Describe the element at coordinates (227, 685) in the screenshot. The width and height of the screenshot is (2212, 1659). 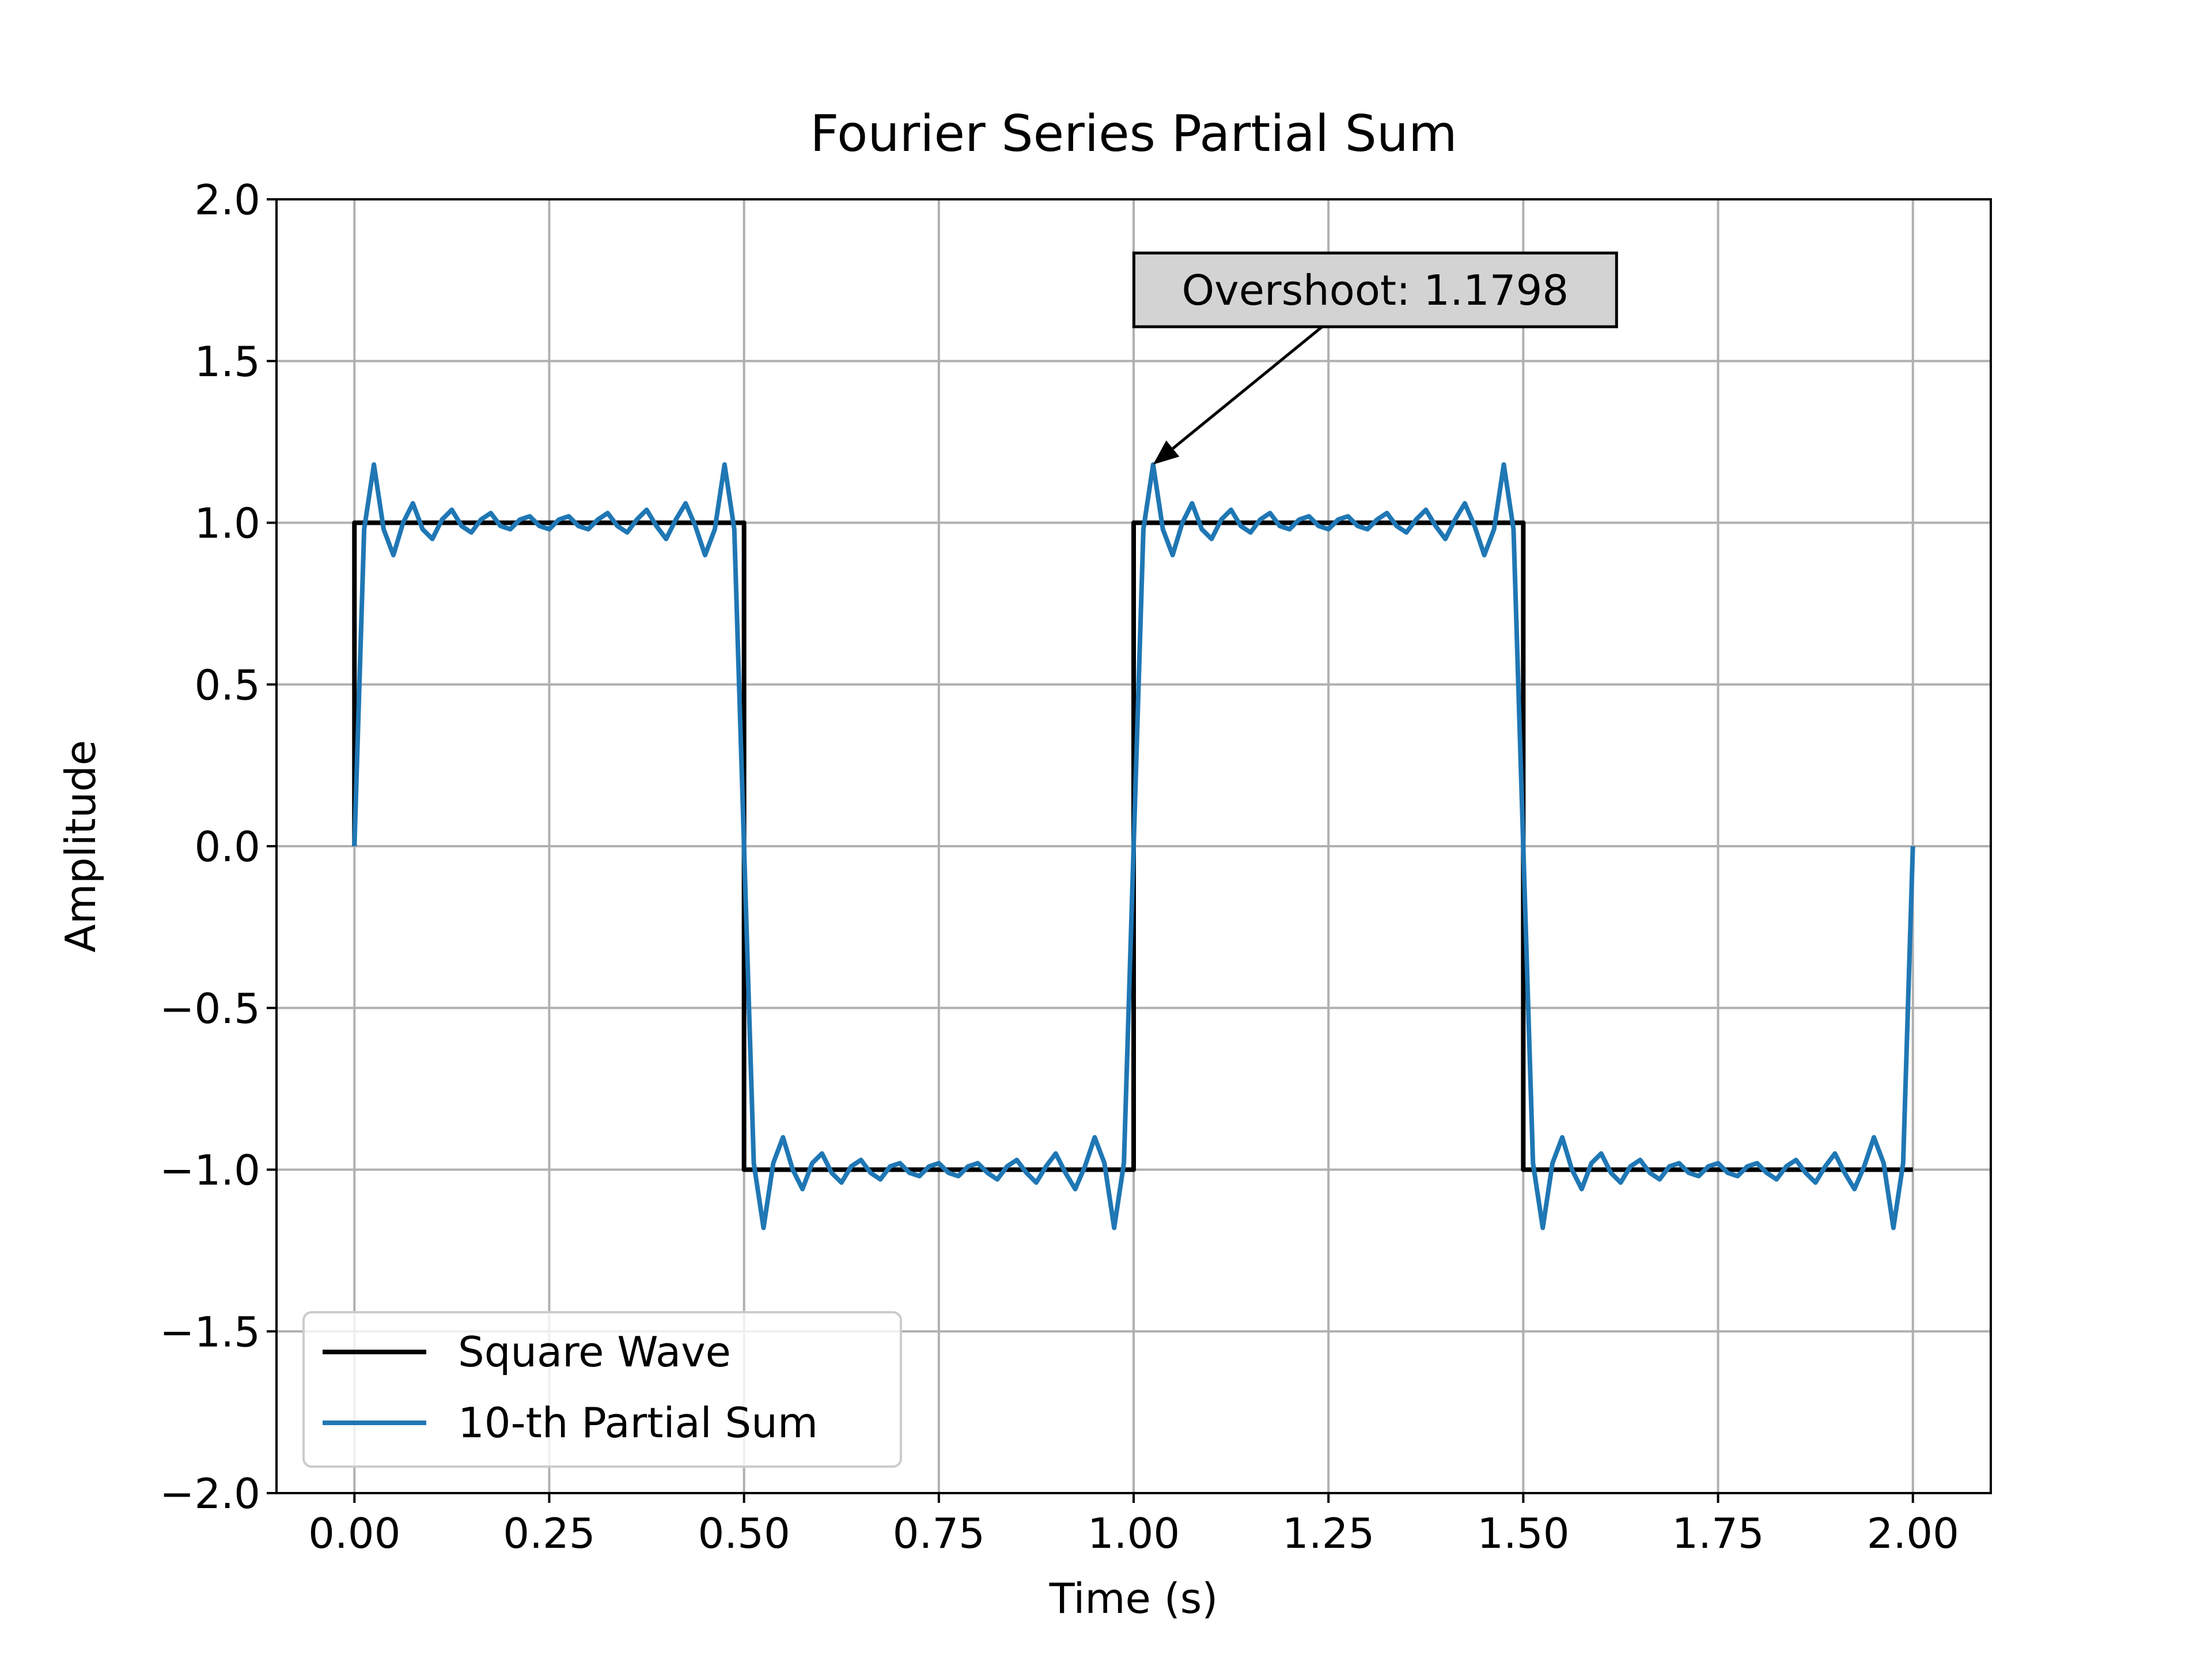
I see `y-tick-label: 0.5` at that location.